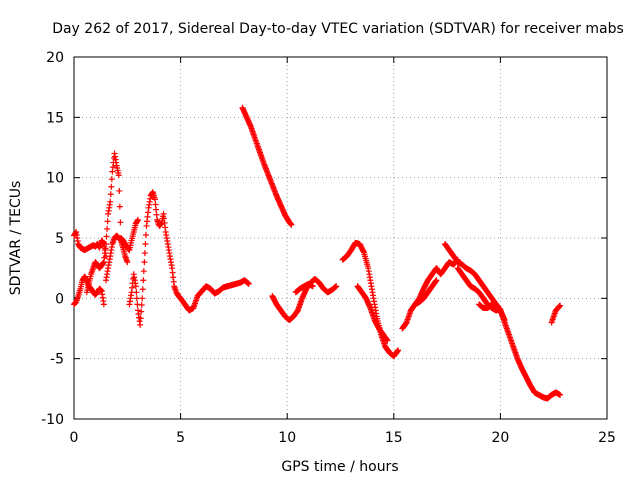 The width and height of the screenshot is (640, 480). What do you see at coordinates (287, 438) in the screenshot?
I see `x-tick-label: 10` at bounding box center [287, 438].